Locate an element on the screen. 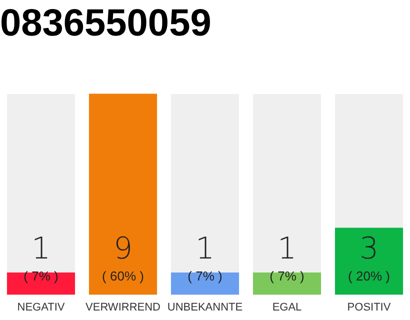  x-tick-label: POSITIV is located at coordinates (369, 307).